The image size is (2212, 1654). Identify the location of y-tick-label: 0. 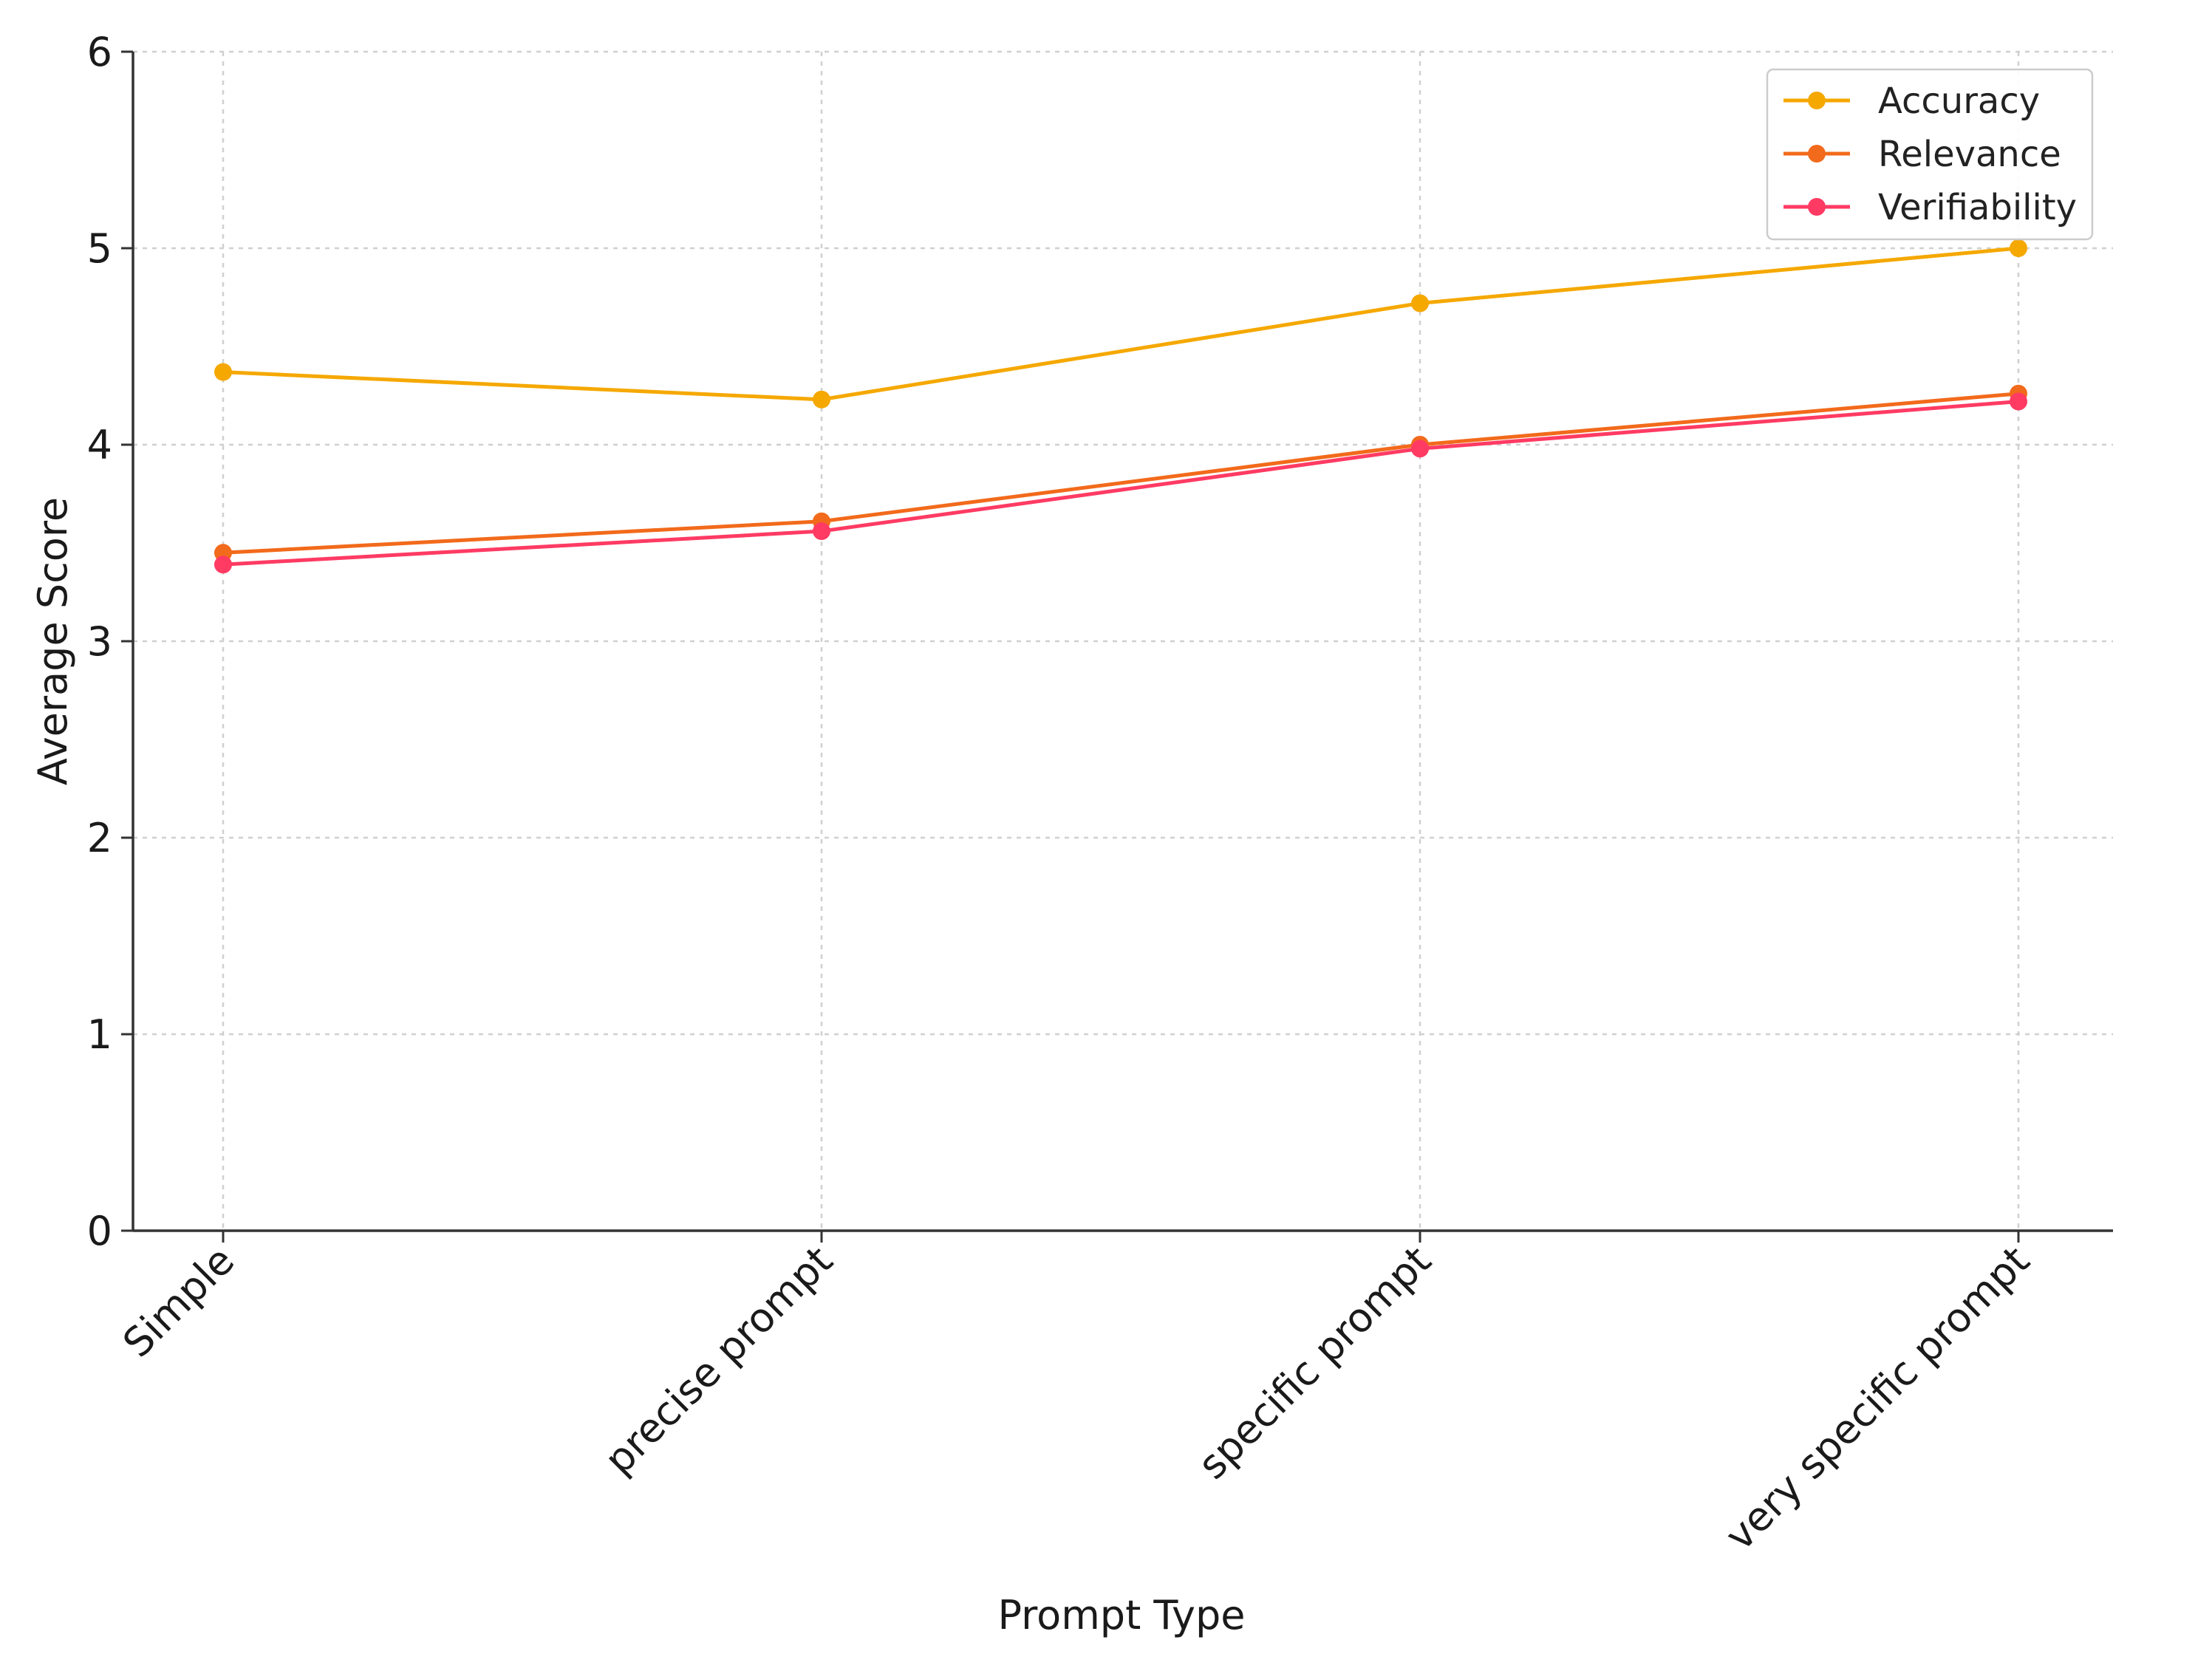
(99, 1231).